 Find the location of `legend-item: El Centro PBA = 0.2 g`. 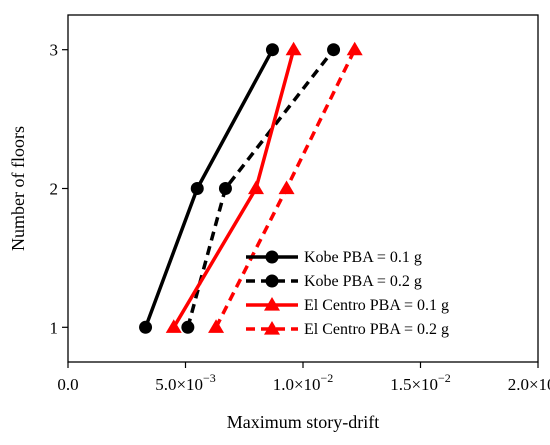

legend-item: El Centro PBA = 0.2 g is located at coordinates (347, 329).